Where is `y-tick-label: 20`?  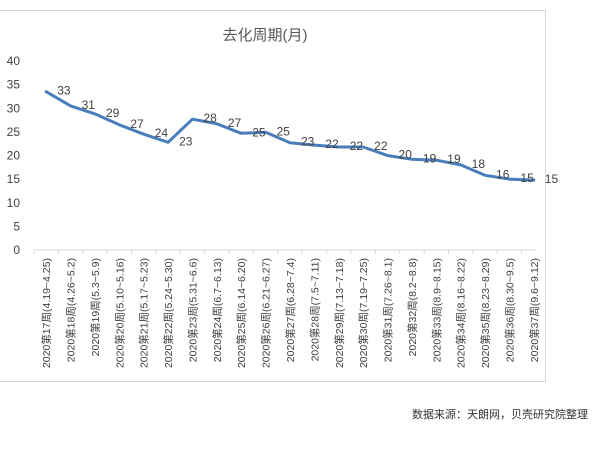 y-tick-label: 20 is located at coordinates (14, 156).